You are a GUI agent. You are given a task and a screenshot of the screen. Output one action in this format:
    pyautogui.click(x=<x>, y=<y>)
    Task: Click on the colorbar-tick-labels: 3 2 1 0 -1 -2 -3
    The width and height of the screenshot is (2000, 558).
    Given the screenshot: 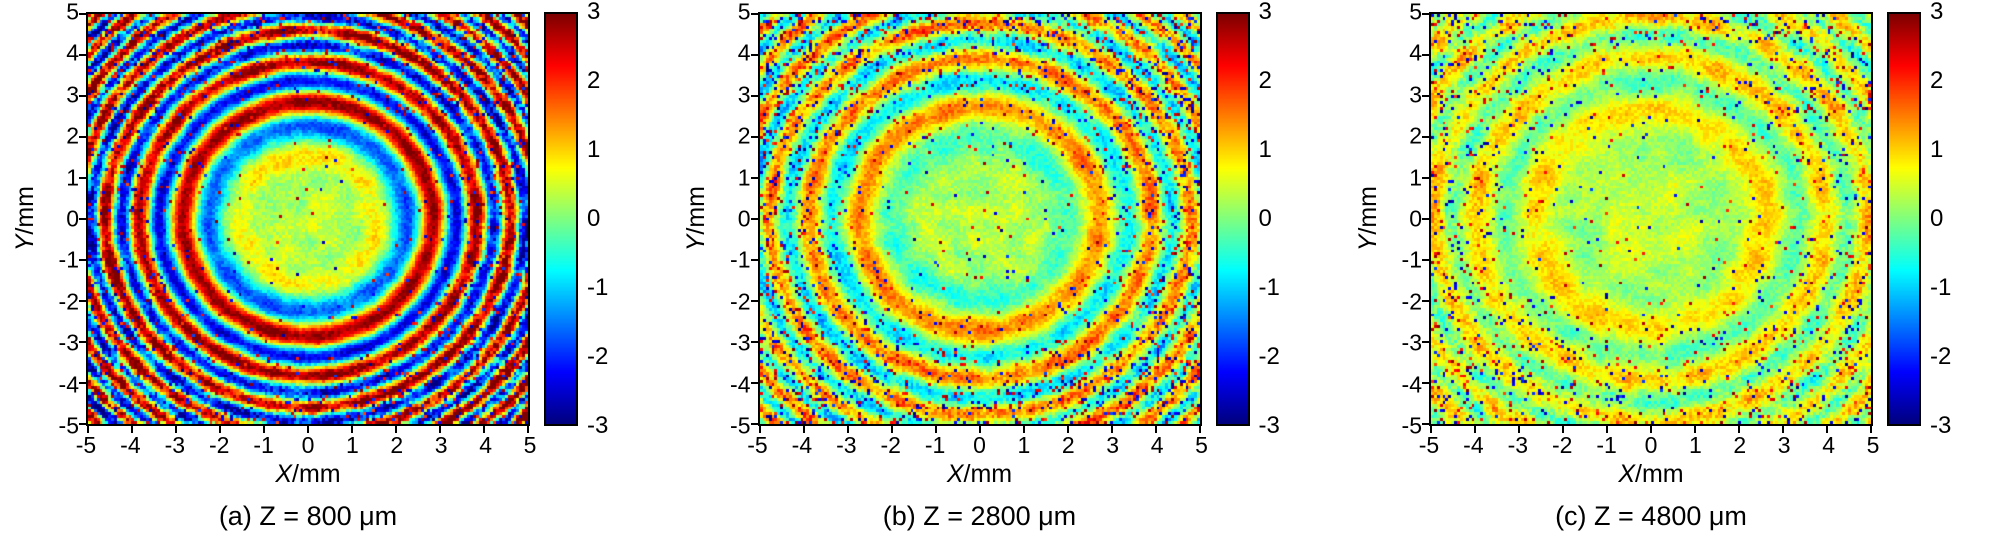 What is the action you would take?
    pyautogui.click(x=1952, y=219)
    